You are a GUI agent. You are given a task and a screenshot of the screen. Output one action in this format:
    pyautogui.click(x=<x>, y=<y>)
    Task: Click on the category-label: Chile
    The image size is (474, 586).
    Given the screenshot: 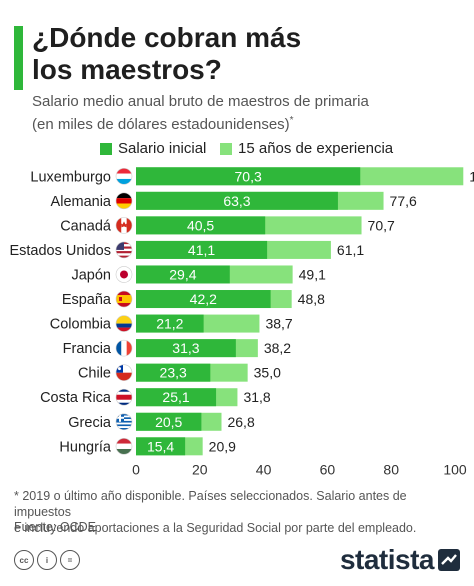 What is the action you would take?
    pyautogui.click(x=94, y=374)
    